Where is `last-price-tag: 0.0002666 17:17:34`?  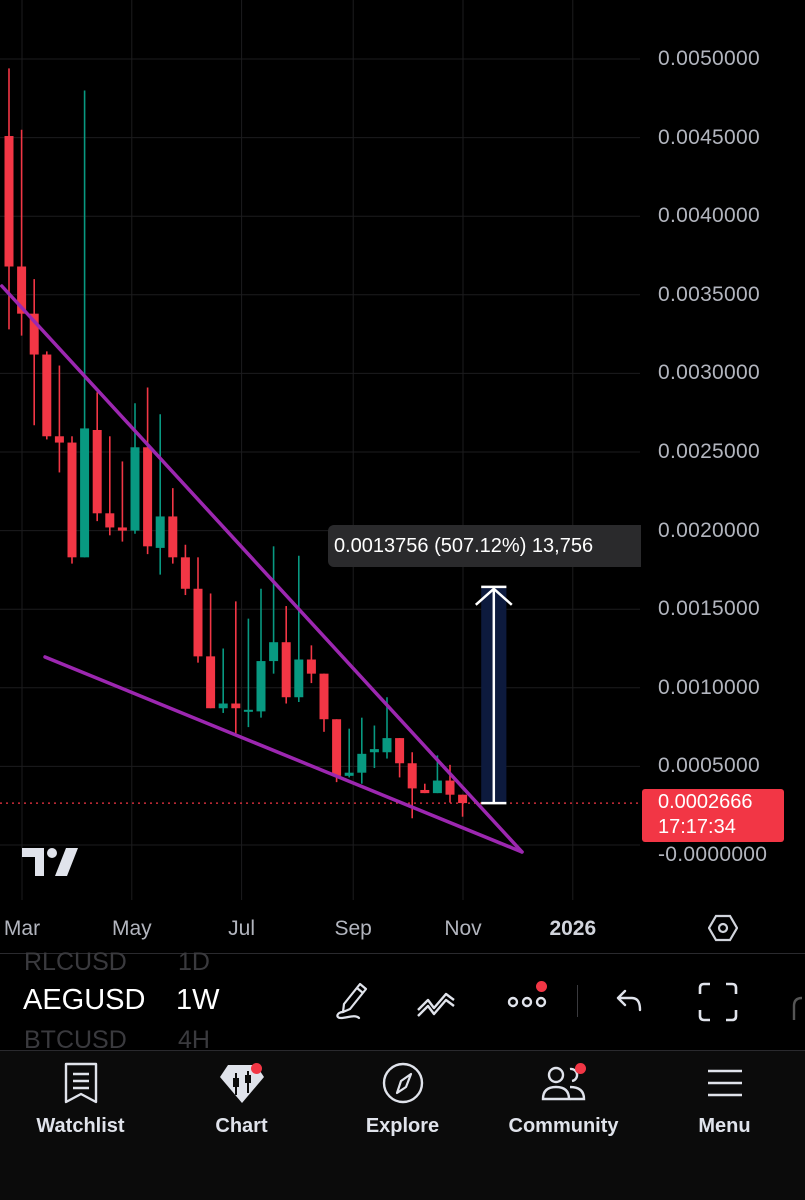
last-price-tag: 0.0002666 17:17:34 is located at coordinates (713, 815).